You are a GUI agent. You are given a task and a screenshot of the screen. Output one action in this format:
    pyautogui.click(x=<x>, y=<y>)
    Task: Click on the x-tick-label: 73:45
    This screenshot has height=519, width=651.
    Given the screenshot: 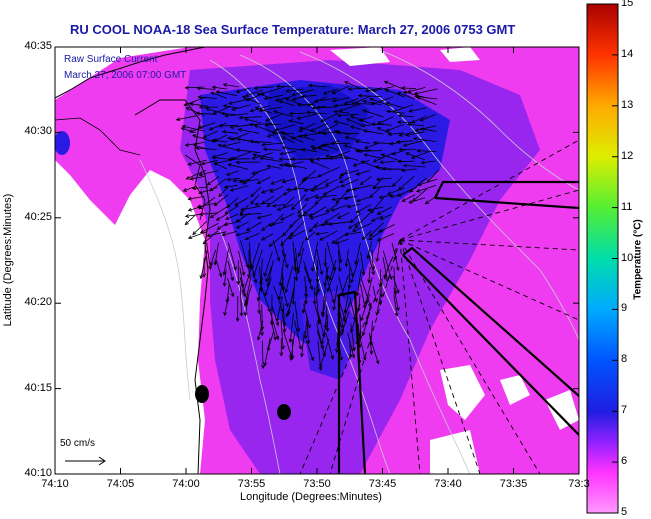 What is the action you would take?
    pyautogui.click(x=382, y=484)
    